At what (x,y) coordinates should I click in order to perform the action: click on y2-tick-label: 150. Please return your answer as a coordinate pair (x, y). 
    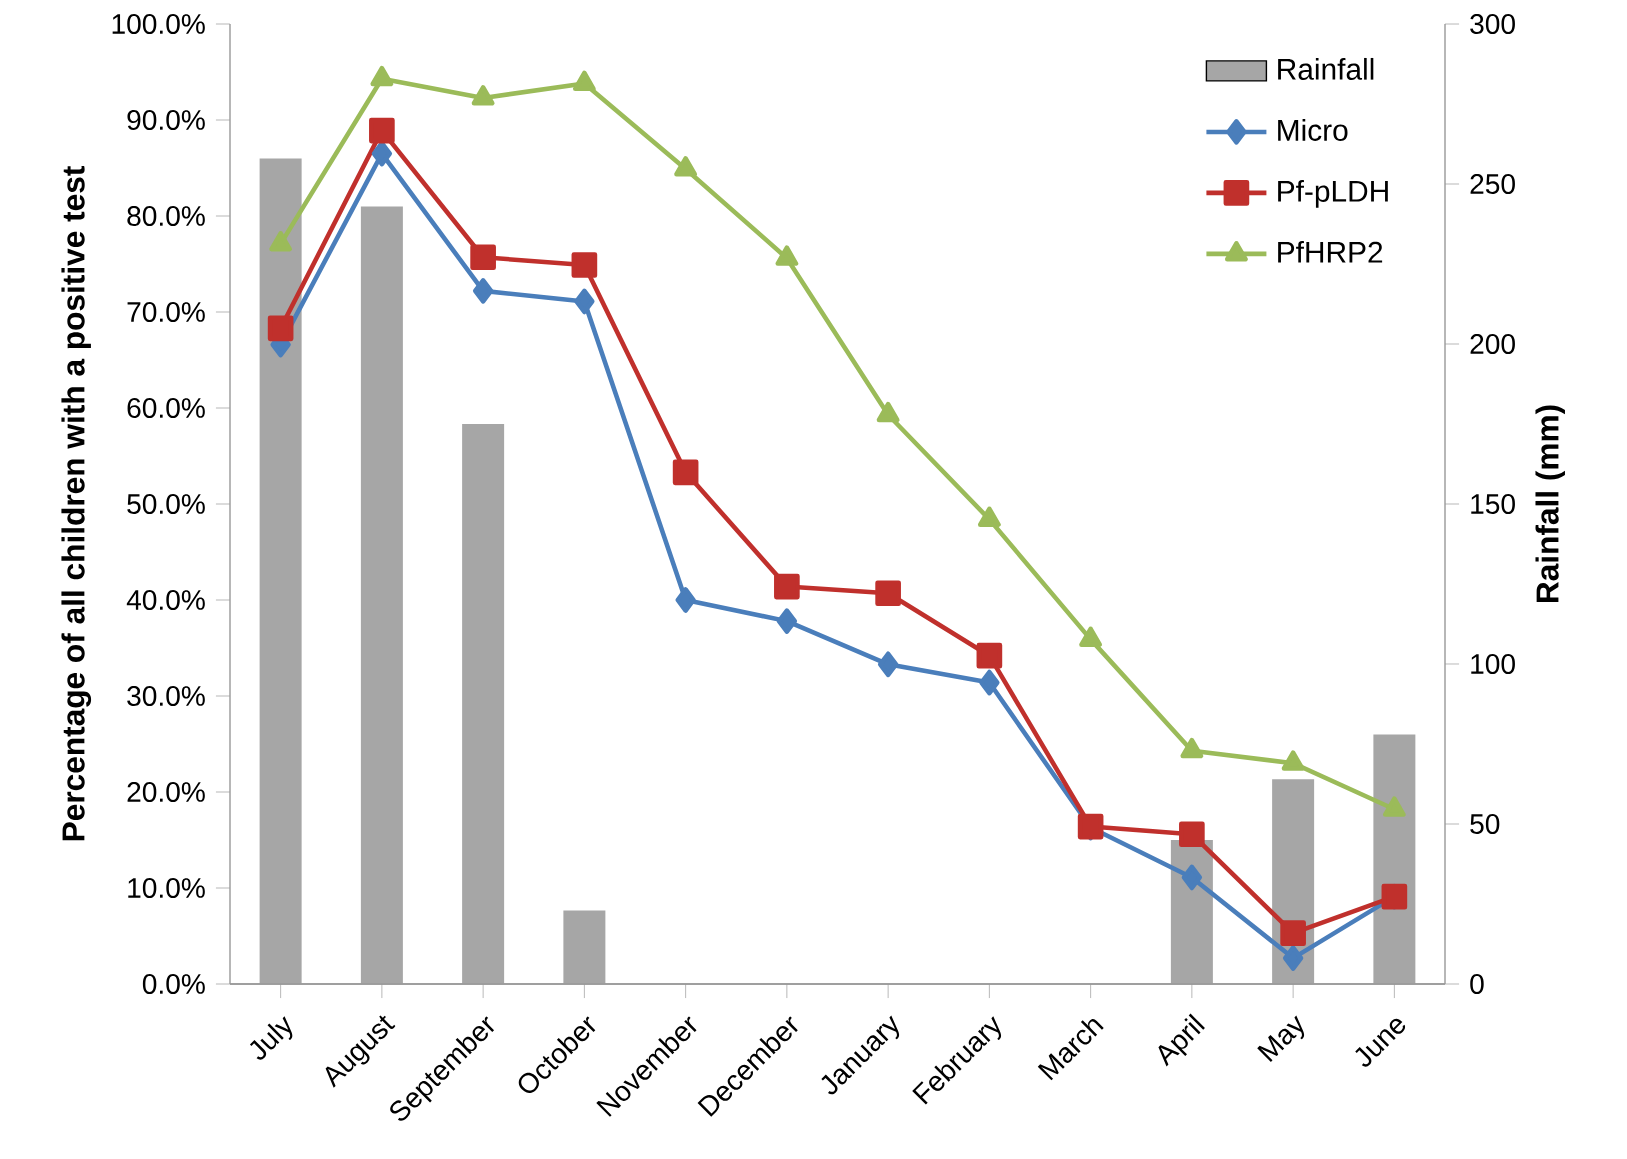
    Looking at the image, I should click on (1493, 504).